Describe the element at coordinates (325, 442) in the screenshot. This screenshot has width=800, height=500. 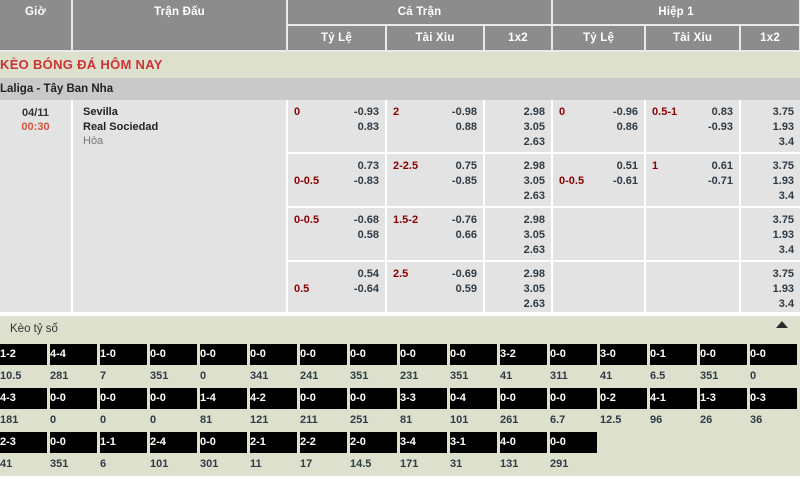
I see `score-label: 2-2` at that location.